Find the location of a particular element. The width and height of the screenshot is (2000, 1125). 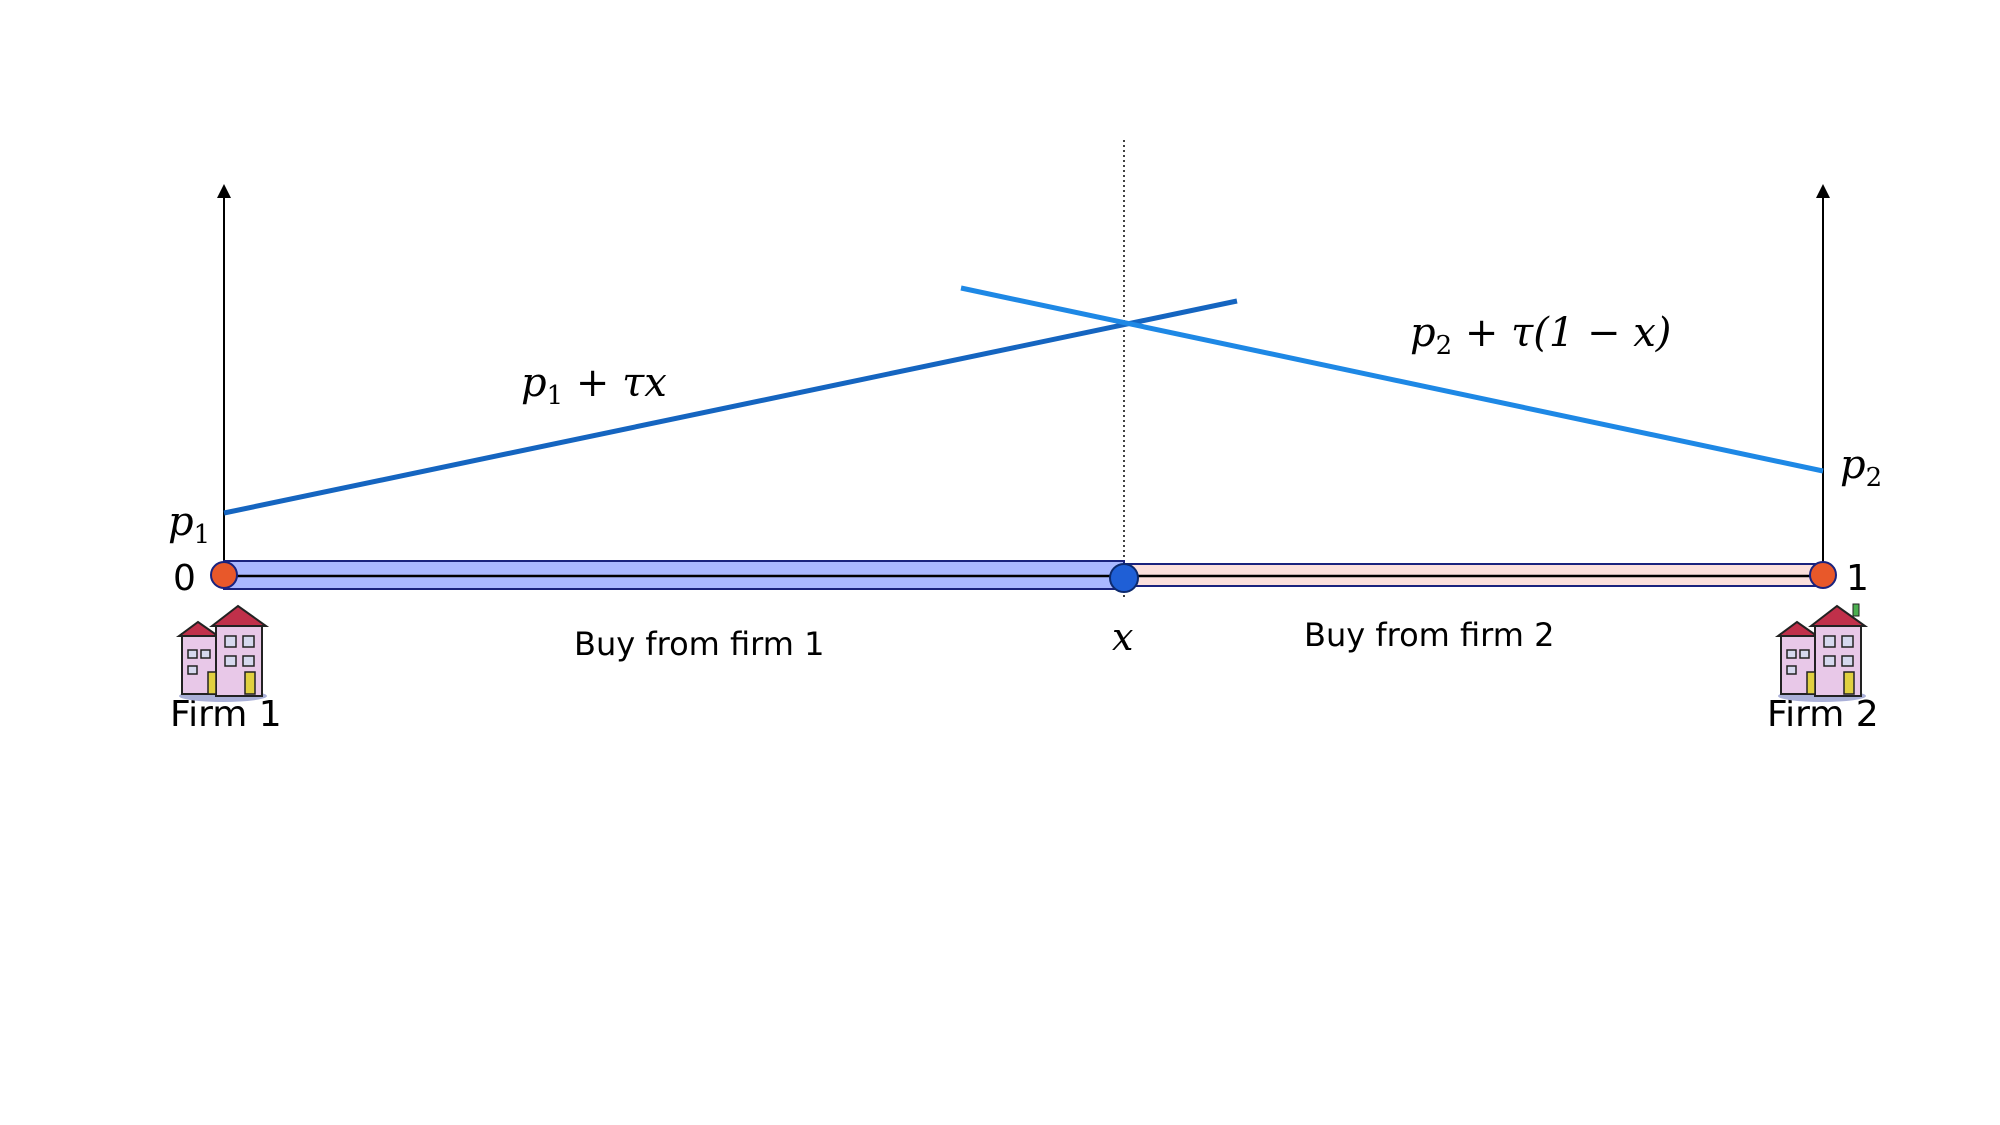

delivered-price-line-firm2 is located at coordinates (1392, 379).